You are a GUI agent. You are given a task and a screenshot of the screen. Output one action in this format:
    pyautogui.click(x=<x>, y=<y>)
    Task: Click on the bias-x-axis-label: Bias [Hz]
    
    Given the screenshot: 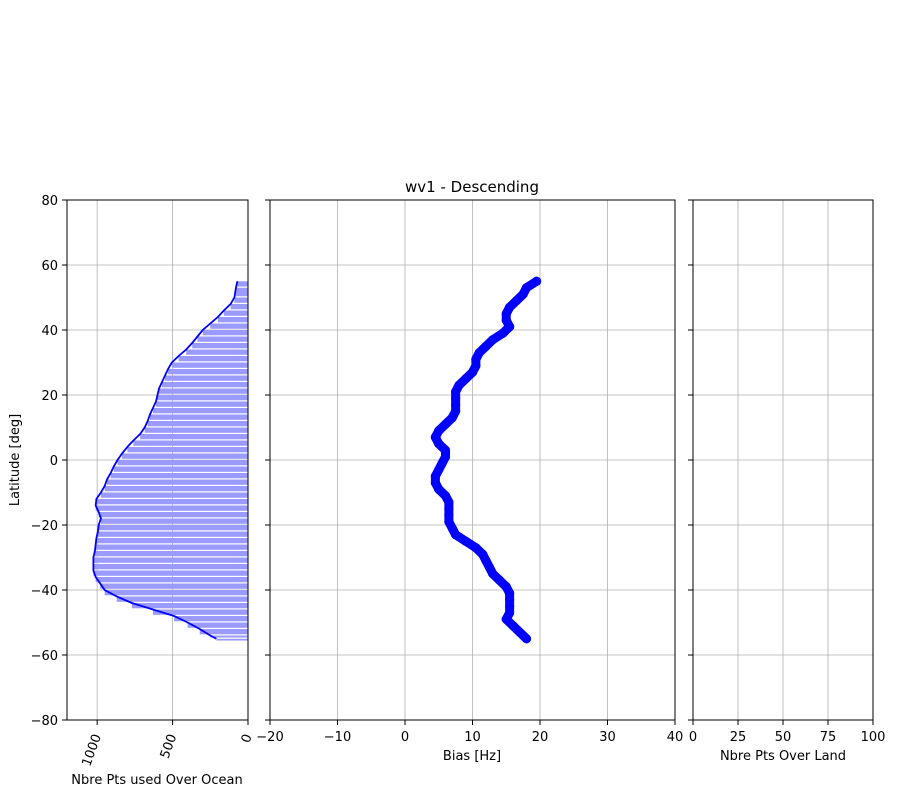 What is the action you would take?
    pyautogui.click(x=472, y=756)
    